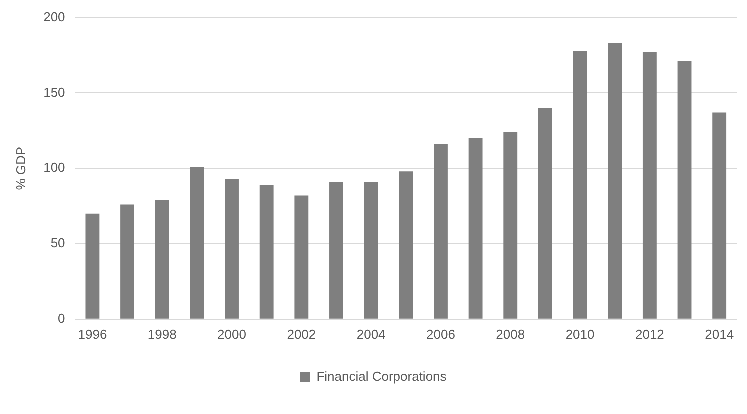  What do you see at coordinates (58, 243) in the screenshot?
I see `y-tick-label: 50` at bounding box center [58, 243].